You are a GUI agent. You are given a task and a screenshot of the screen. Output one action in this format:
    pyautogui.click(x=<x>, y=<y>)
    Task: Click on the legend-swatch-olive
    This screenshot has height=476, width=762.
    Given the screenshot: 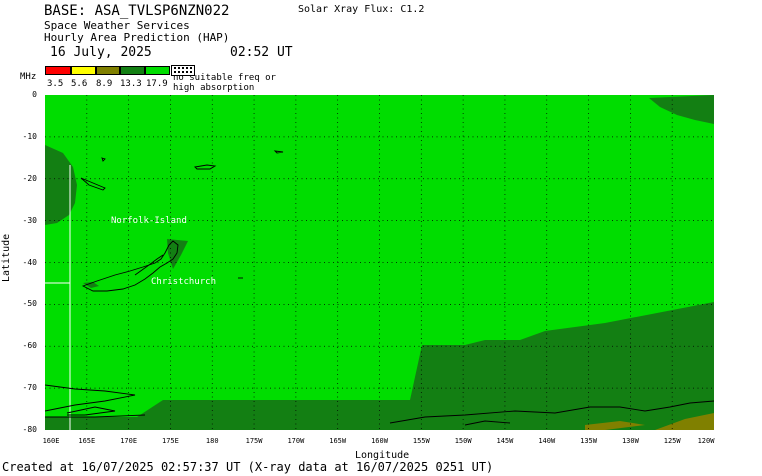 What is the action you would take?
    pyautogui.click(x=108, y=70)
    